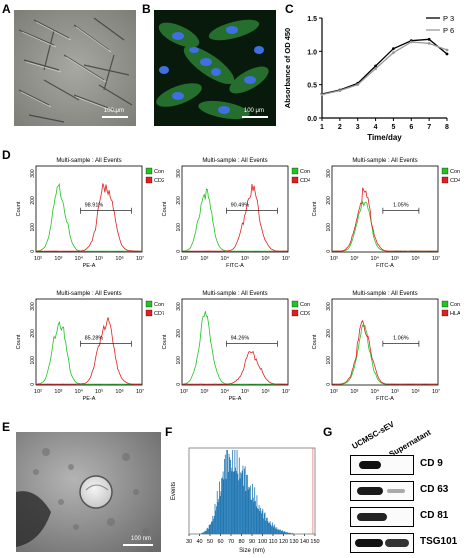  Describe the element at coordinates (6, 9) in the screenshot. I see `panel-label-a: A` at that location.